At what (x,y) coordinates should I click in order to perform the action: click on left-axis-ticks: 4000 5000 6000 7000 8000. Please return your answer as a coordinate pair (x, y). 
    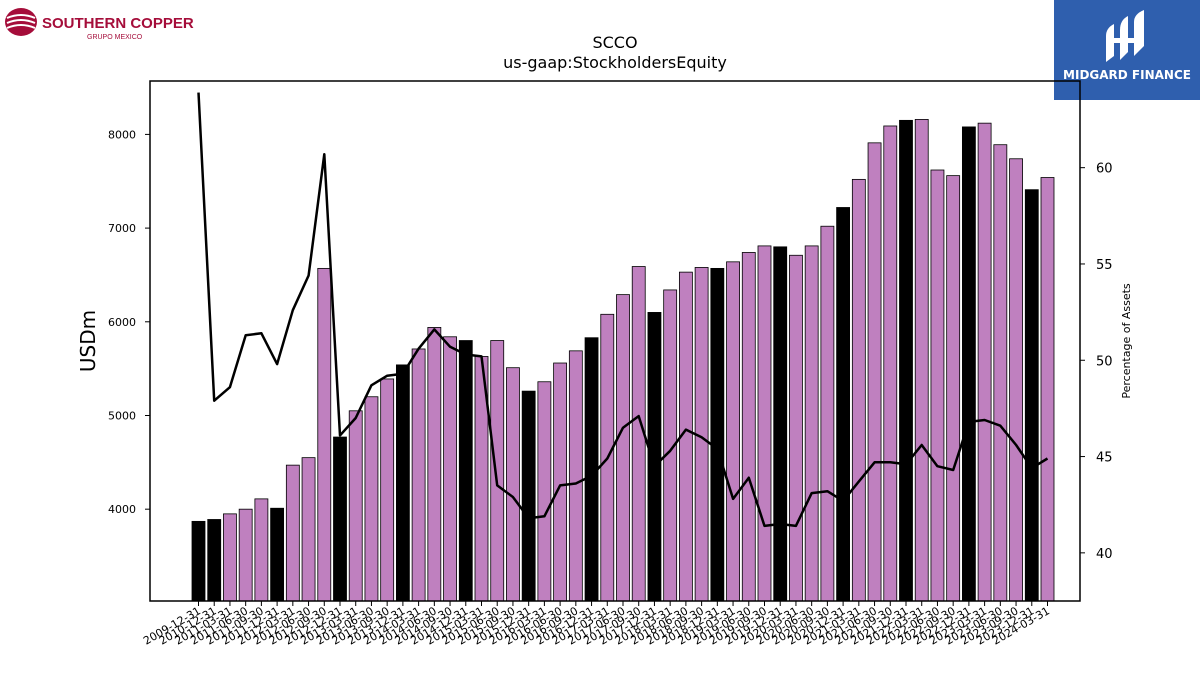
    Looking at the image, I should click on (129, 322).